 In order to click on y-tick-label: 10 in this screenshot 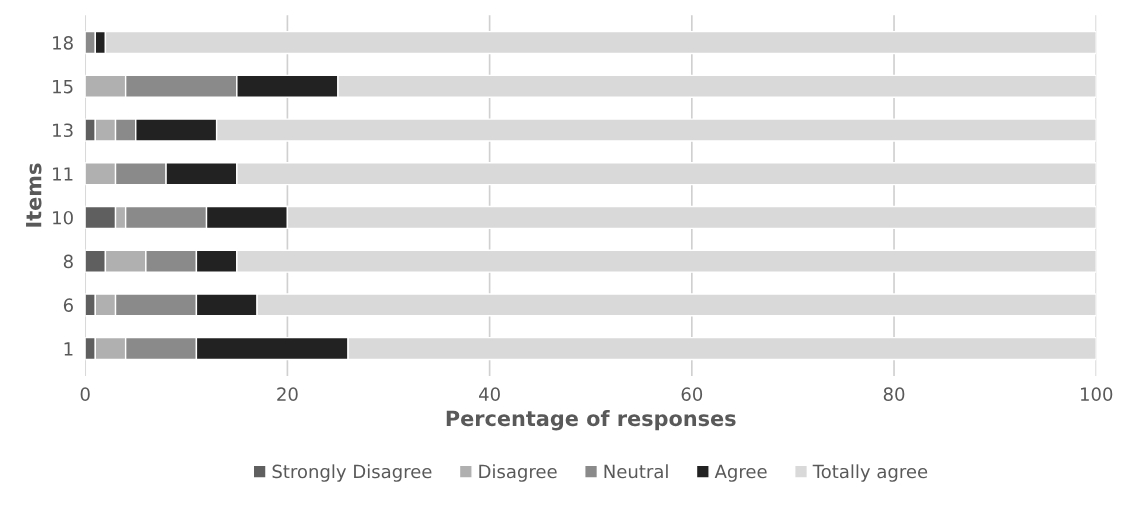, I will do `click(63, 217)`.